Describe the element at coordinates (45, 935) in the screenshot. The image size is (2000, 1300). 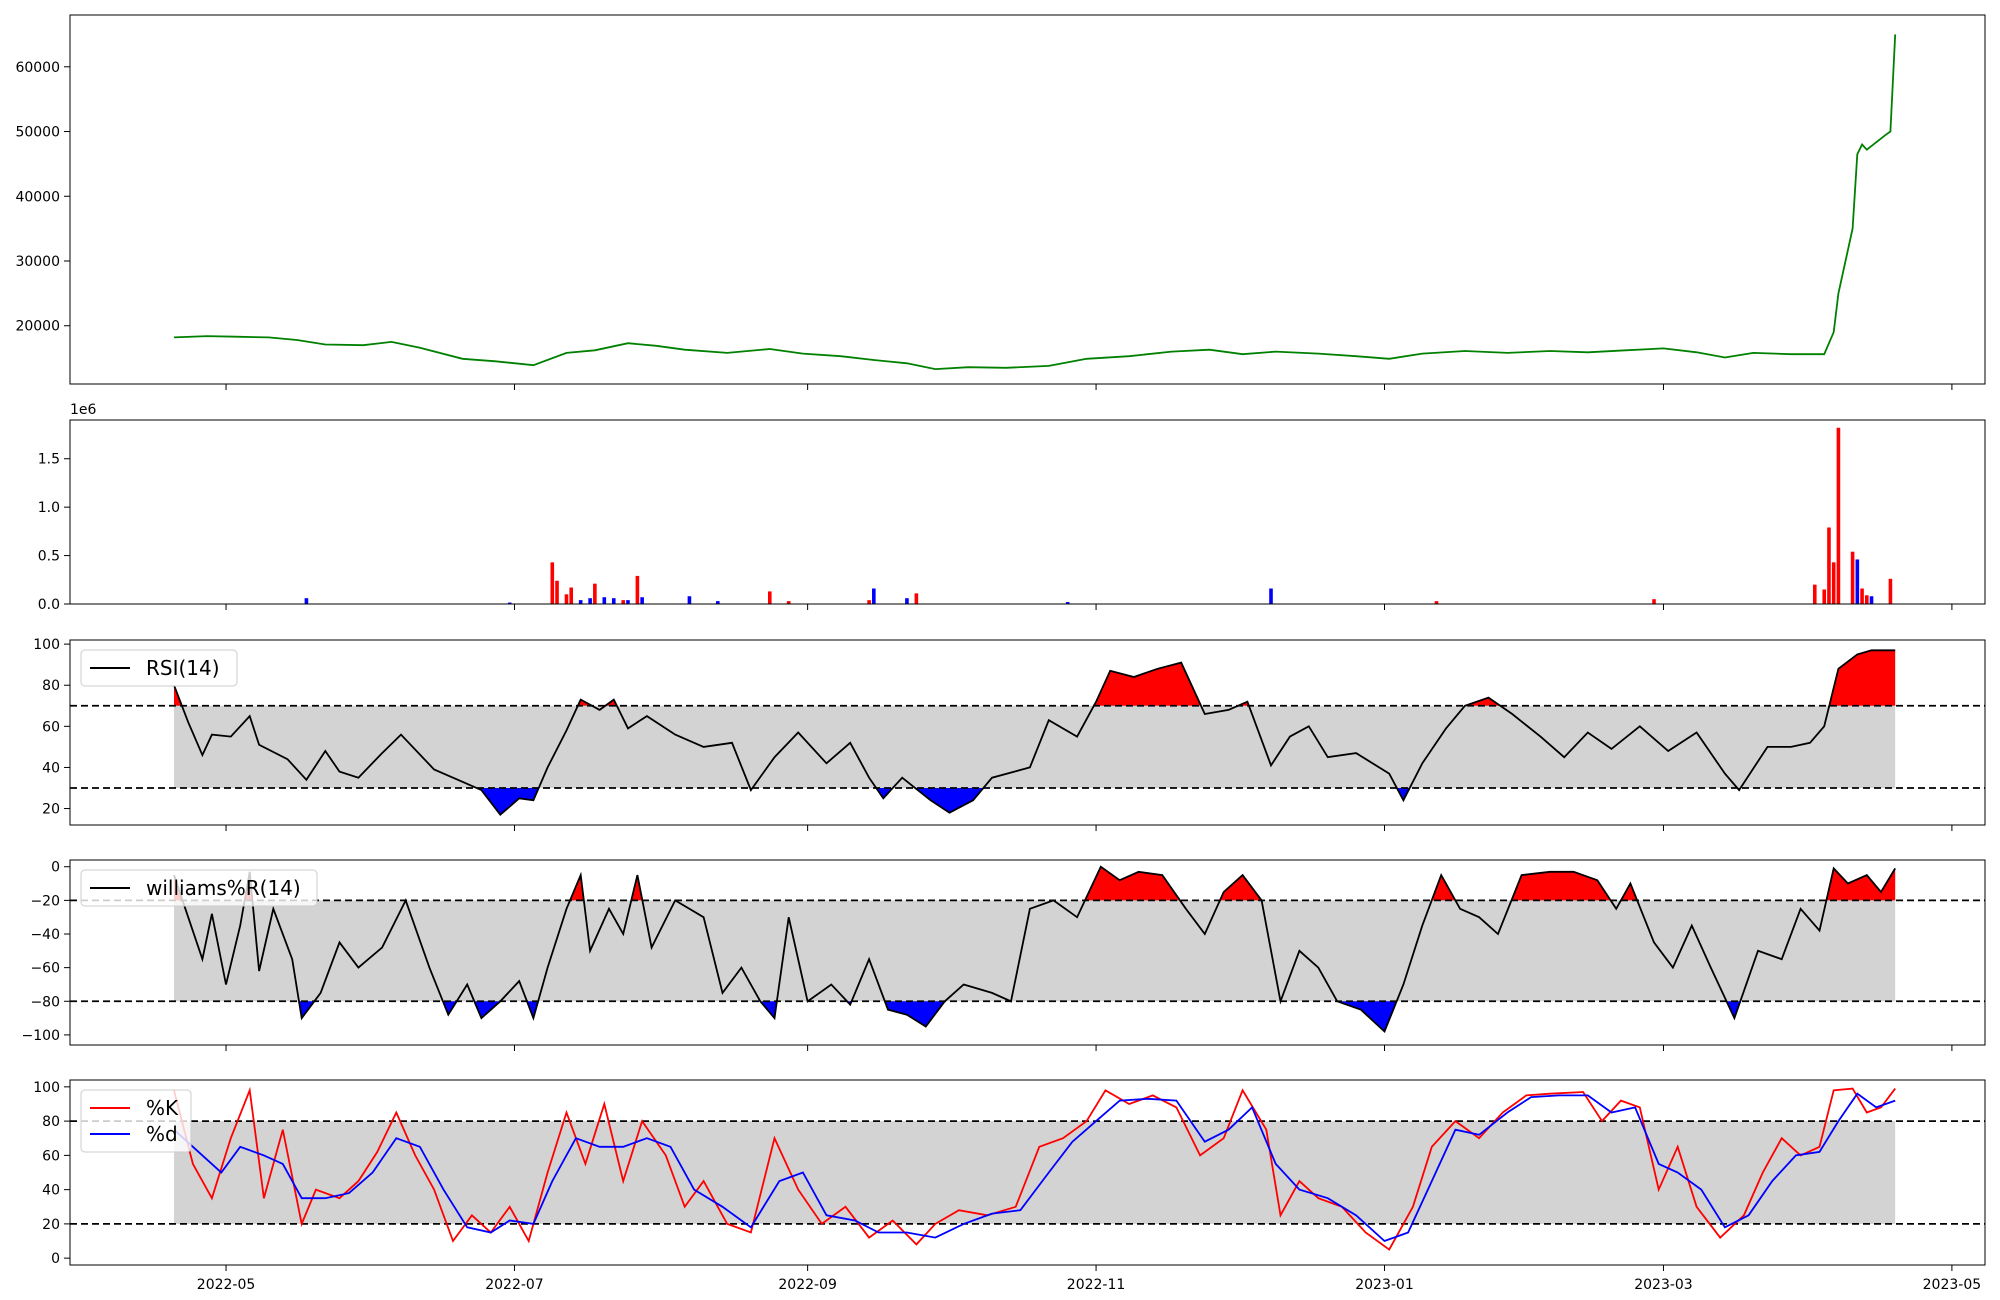
I see `williams-ytick-label: −40` at that location.